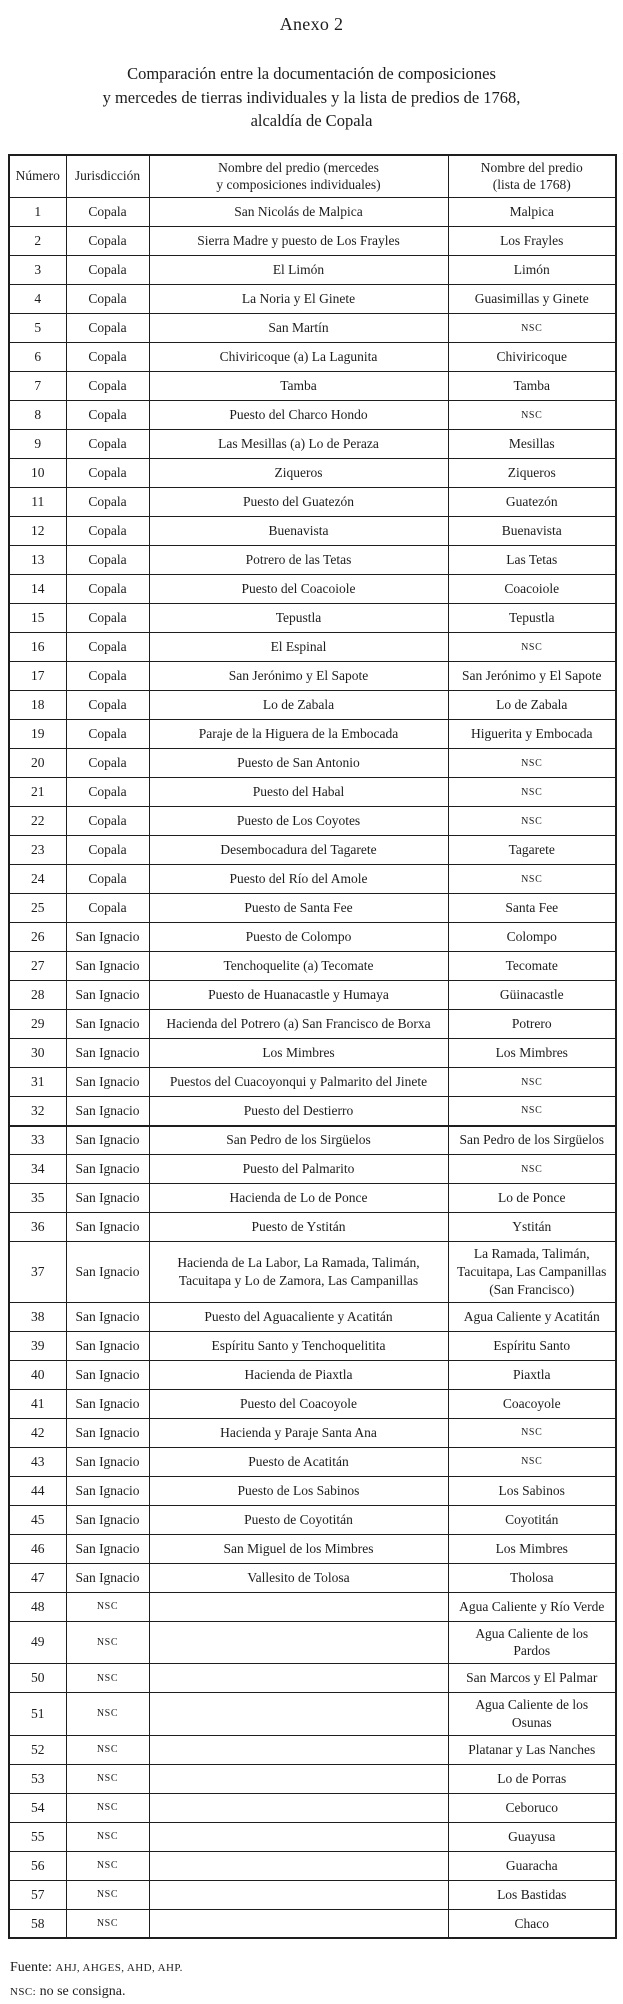 The image size is (623, 2004). I want to click on table-row: 7 Copala Tamba Tamba, so click(312, 386).